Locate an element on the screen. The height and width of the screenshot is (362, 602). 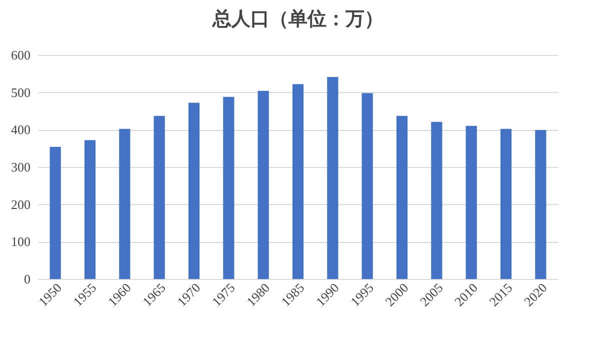
y-tick-label: 600 is located at coordinates (20, 55).